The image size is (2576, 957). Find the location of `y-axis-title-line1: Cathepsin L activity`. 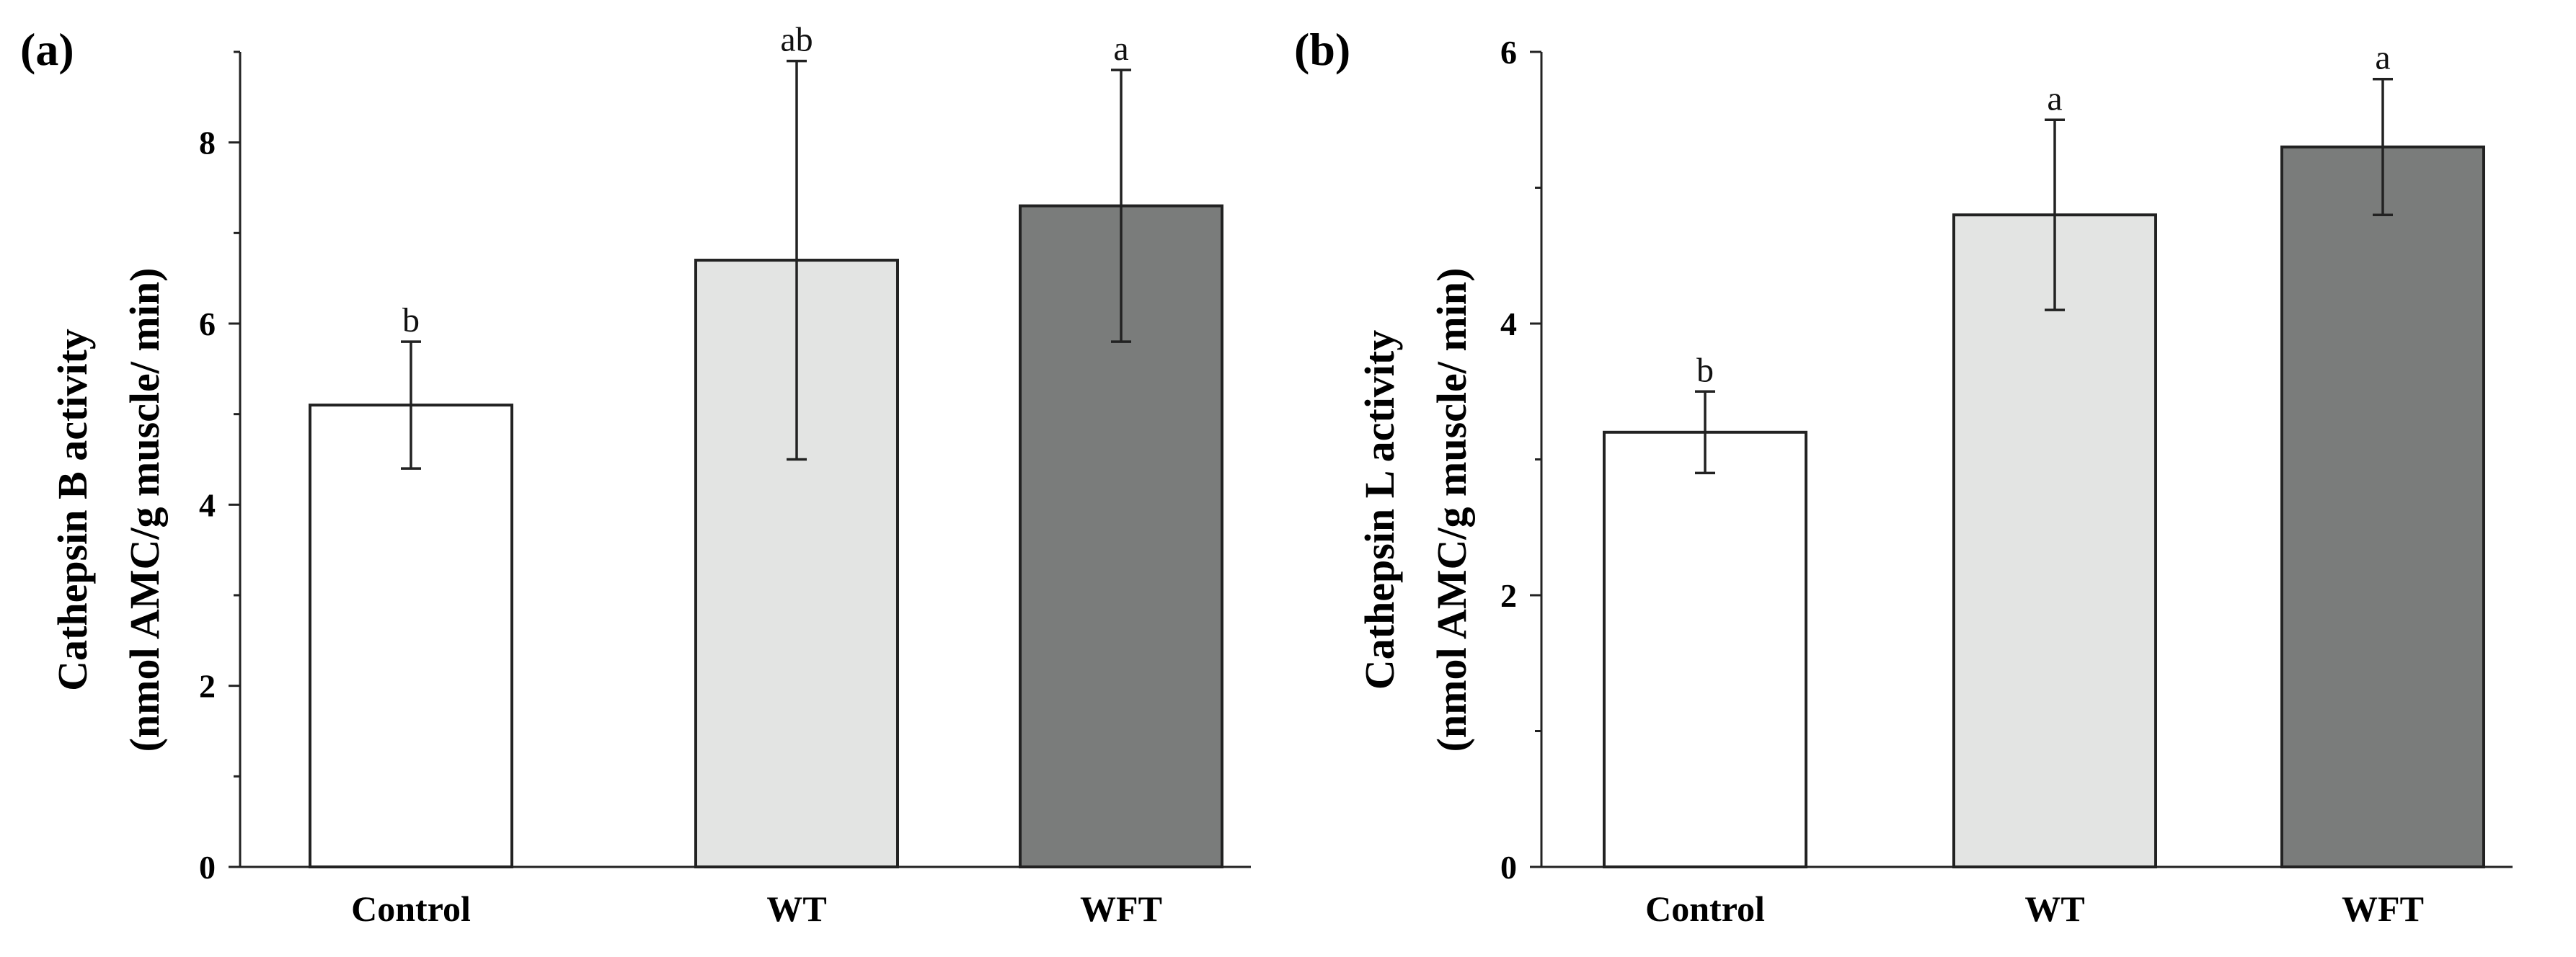

y-axis-title-line1: Cathepsin L activity is located at coordinates (1379, 510).